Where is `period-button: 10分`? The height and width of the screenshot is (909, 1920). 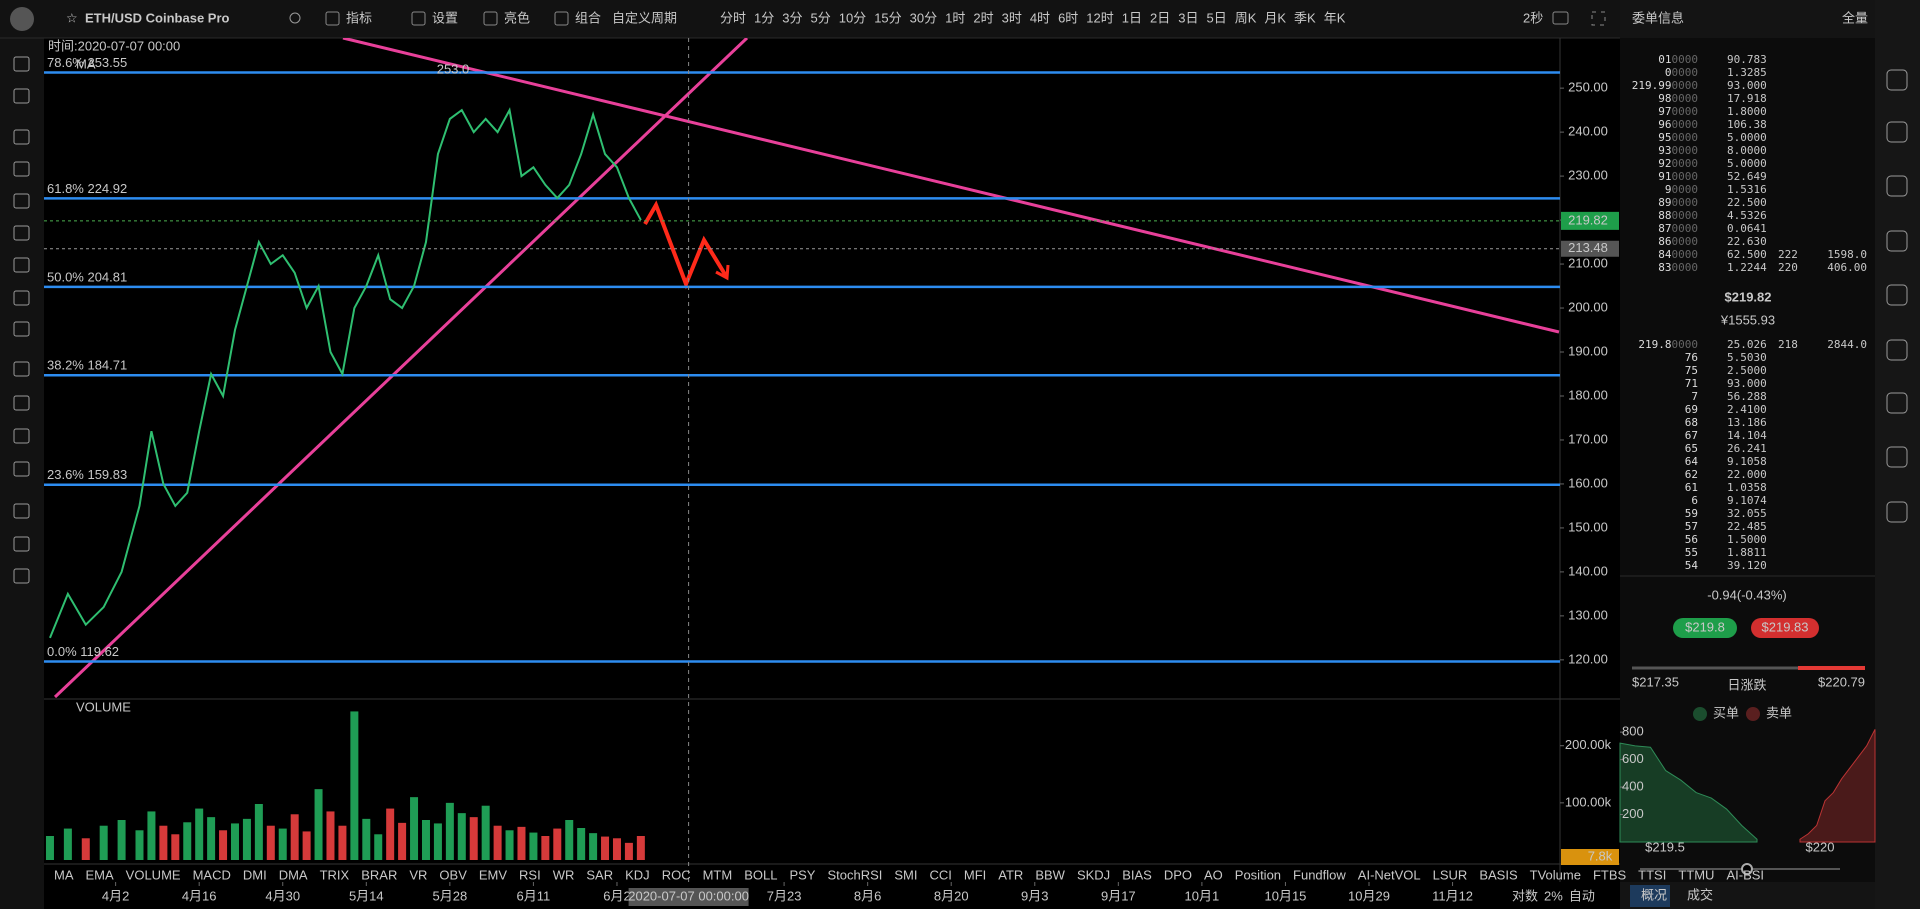 period-button: 10分 is located at coordinates (852, 17).